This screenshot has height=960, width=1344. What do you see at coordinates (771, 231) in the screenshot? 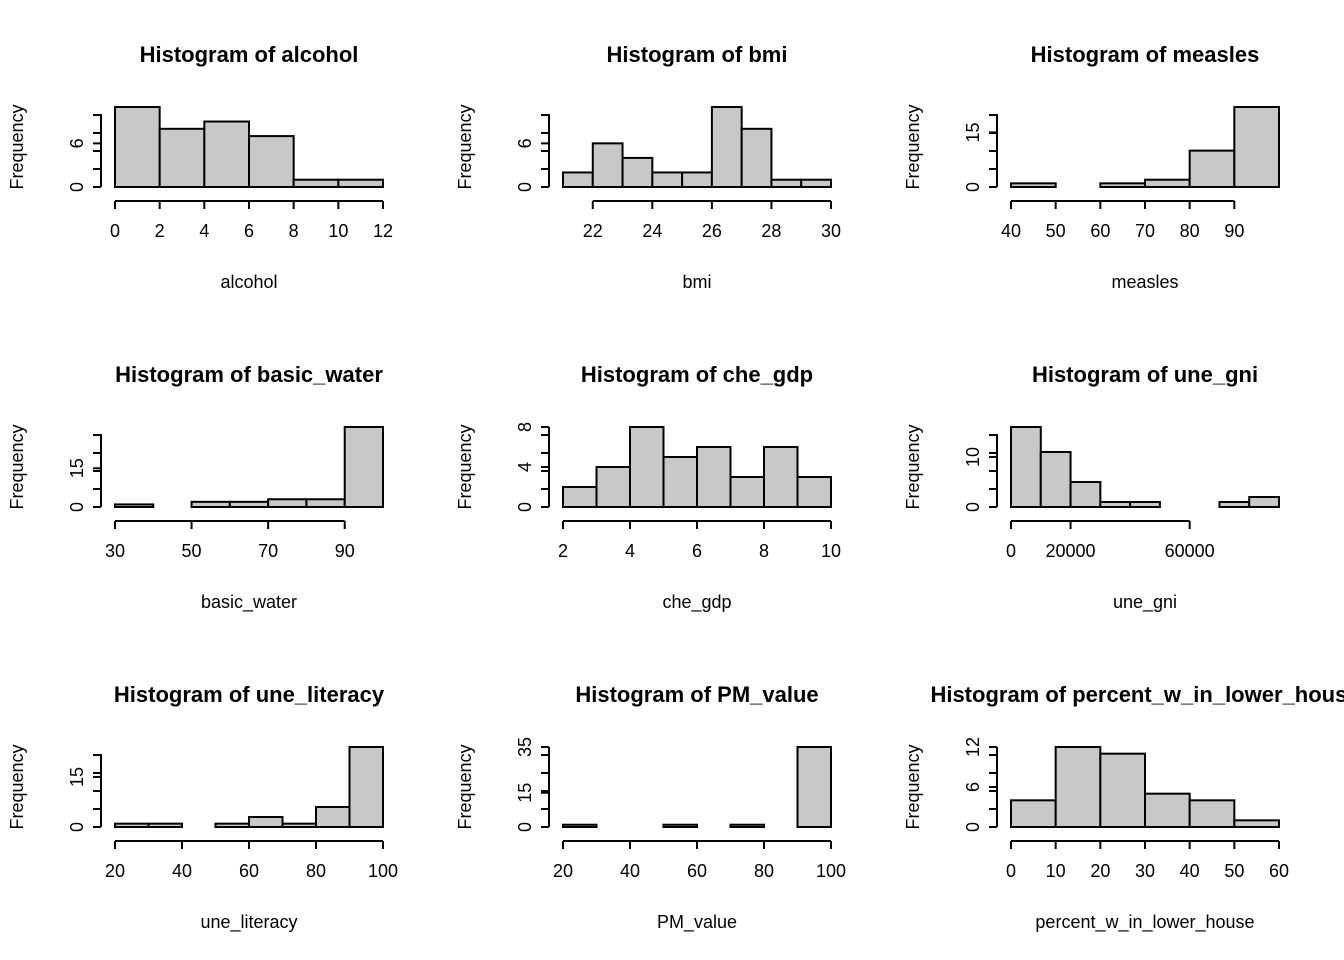
I see `x-tick-label: 28` at bounding box center [771, 231].